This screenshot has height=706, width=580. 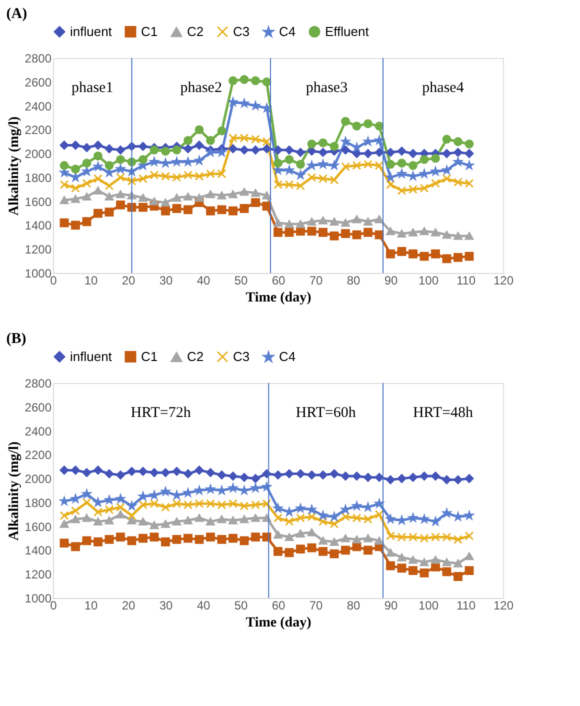 What do you see at coordinates (443, 88) in the screenshot?
I see `annotation: phase4` at bounding box center [443, 88].